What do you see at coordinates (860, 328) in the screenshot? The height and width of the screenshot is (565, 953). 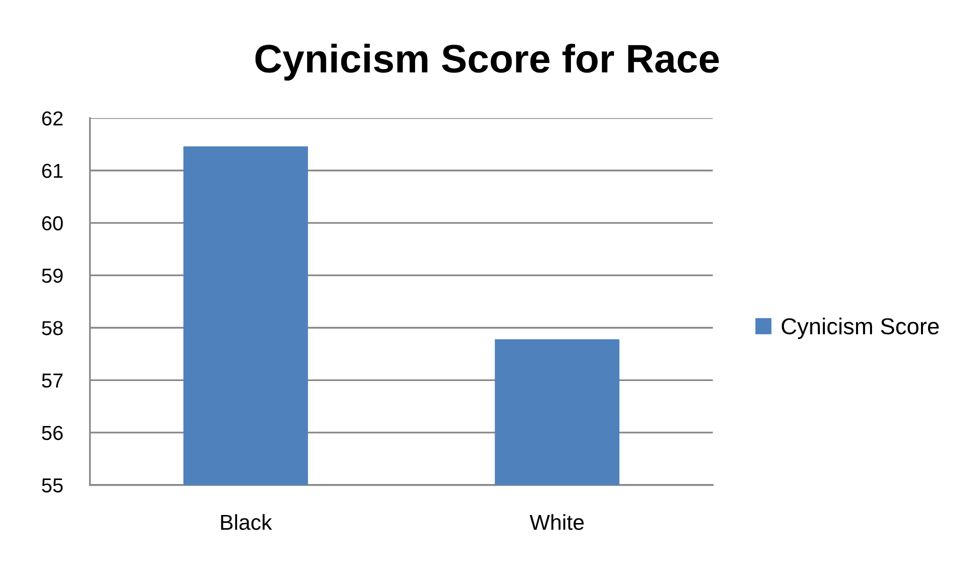 I see `legend-label: Cynicism Score` at bounding box center [860, 328].